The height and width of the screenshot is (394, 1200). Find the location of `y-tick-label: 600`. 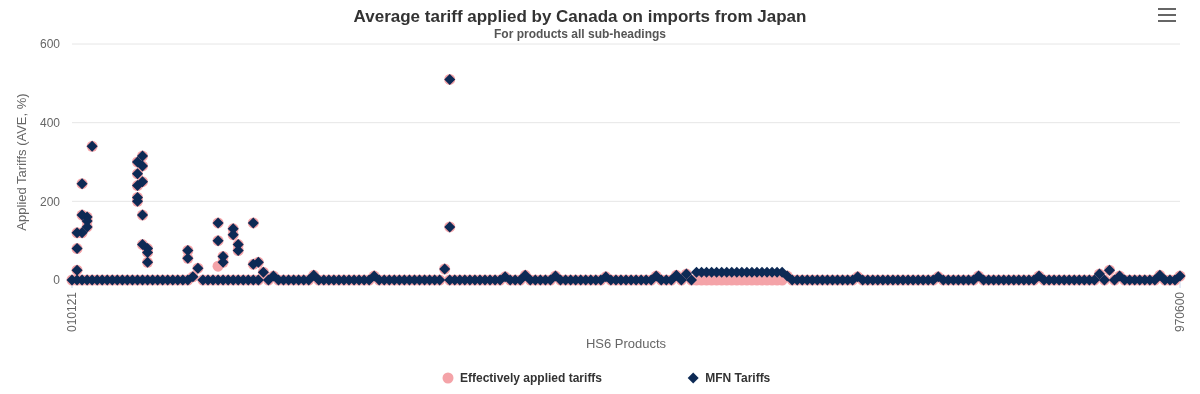

y-tick-label: 600 is located at coordinates (50, 44).